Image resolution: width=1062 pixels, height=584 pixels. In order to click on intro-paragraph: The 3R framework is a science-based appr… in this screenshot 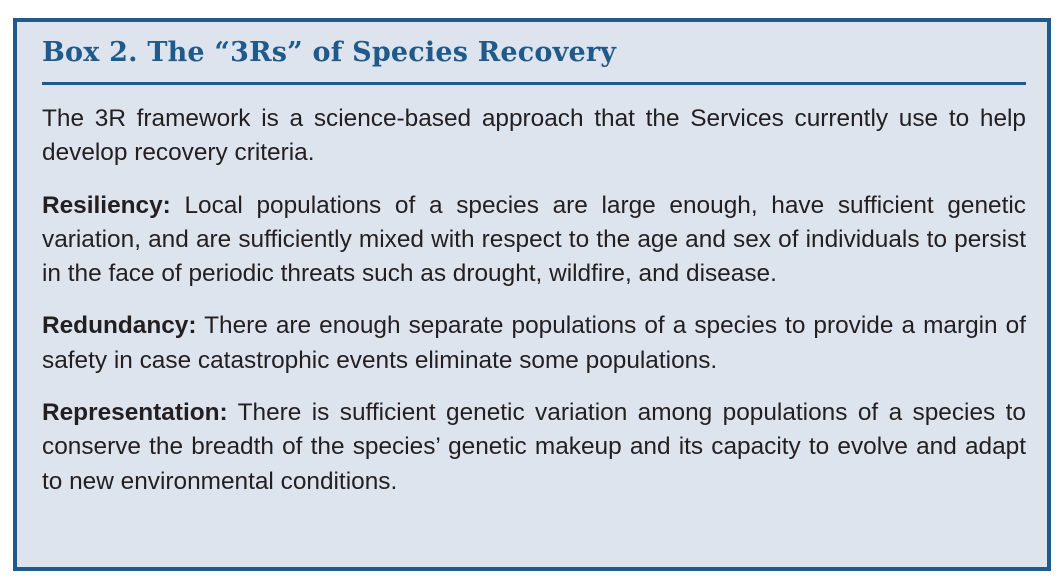, I will do `click(534, 136)`.